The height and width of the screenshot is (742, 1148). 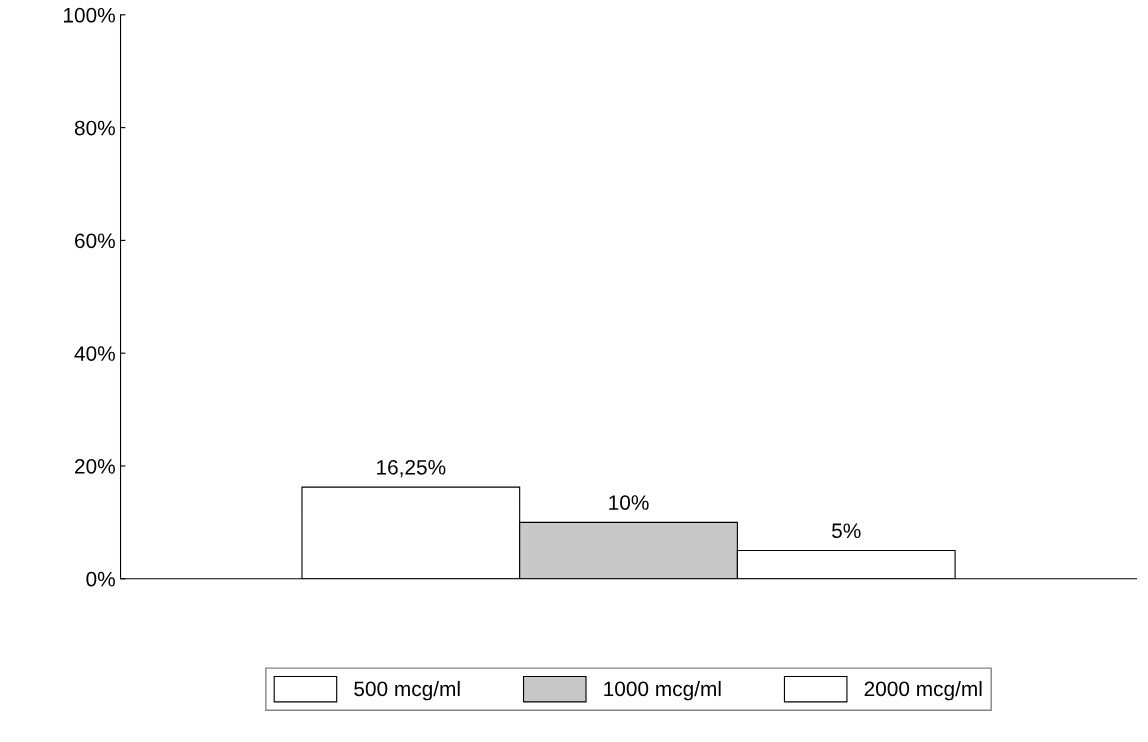 I want to click on y-tick-label: 20%, so click(x=95, y=466).